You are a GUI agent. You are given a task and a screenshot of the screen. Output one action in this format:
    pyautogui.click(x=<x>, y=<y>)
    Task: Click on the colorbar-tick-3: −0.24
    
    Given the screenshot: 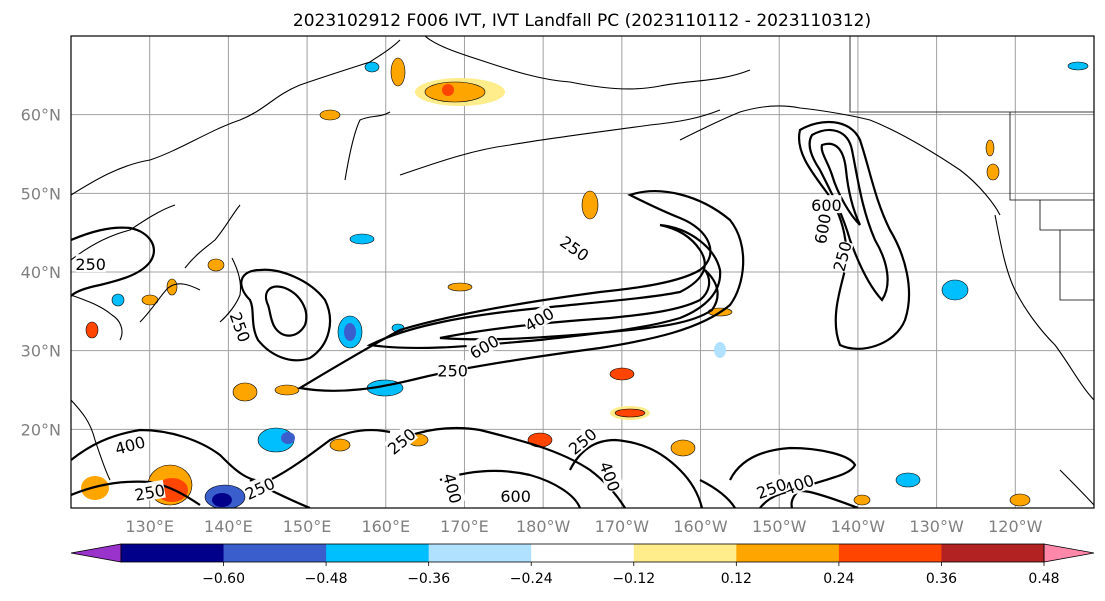 What is the action you would take?
    pyautogui.click(x=531, y=579)
    